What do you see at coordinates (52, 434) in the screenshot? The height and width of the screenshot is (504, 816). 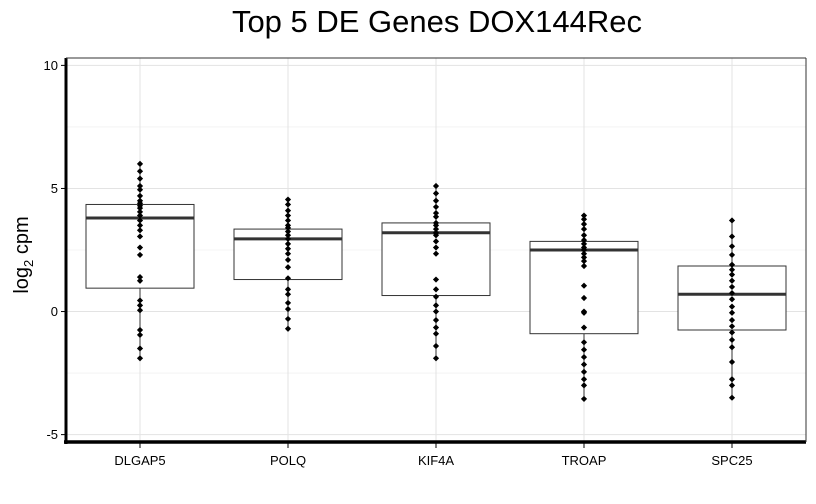 I see `y-tick-label: -5` at bounding box center [52, 434].